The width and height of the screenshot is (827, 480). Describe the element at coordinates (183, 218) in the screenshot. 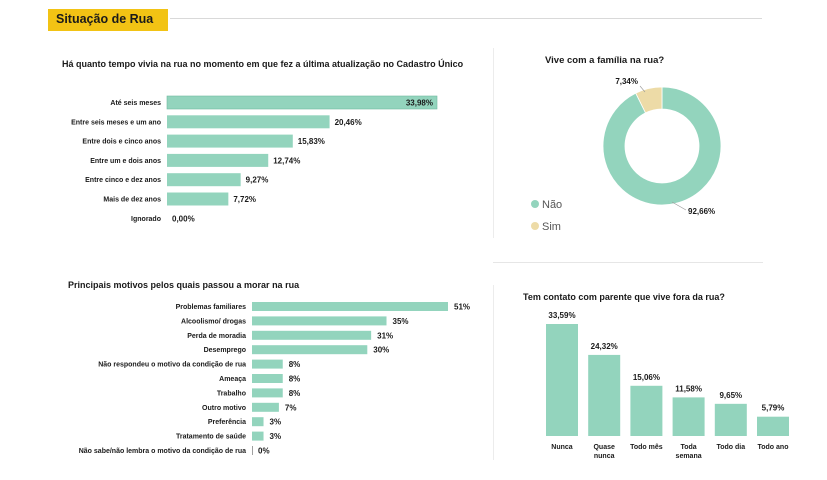

I see `data-label: 0,00%` at that location.